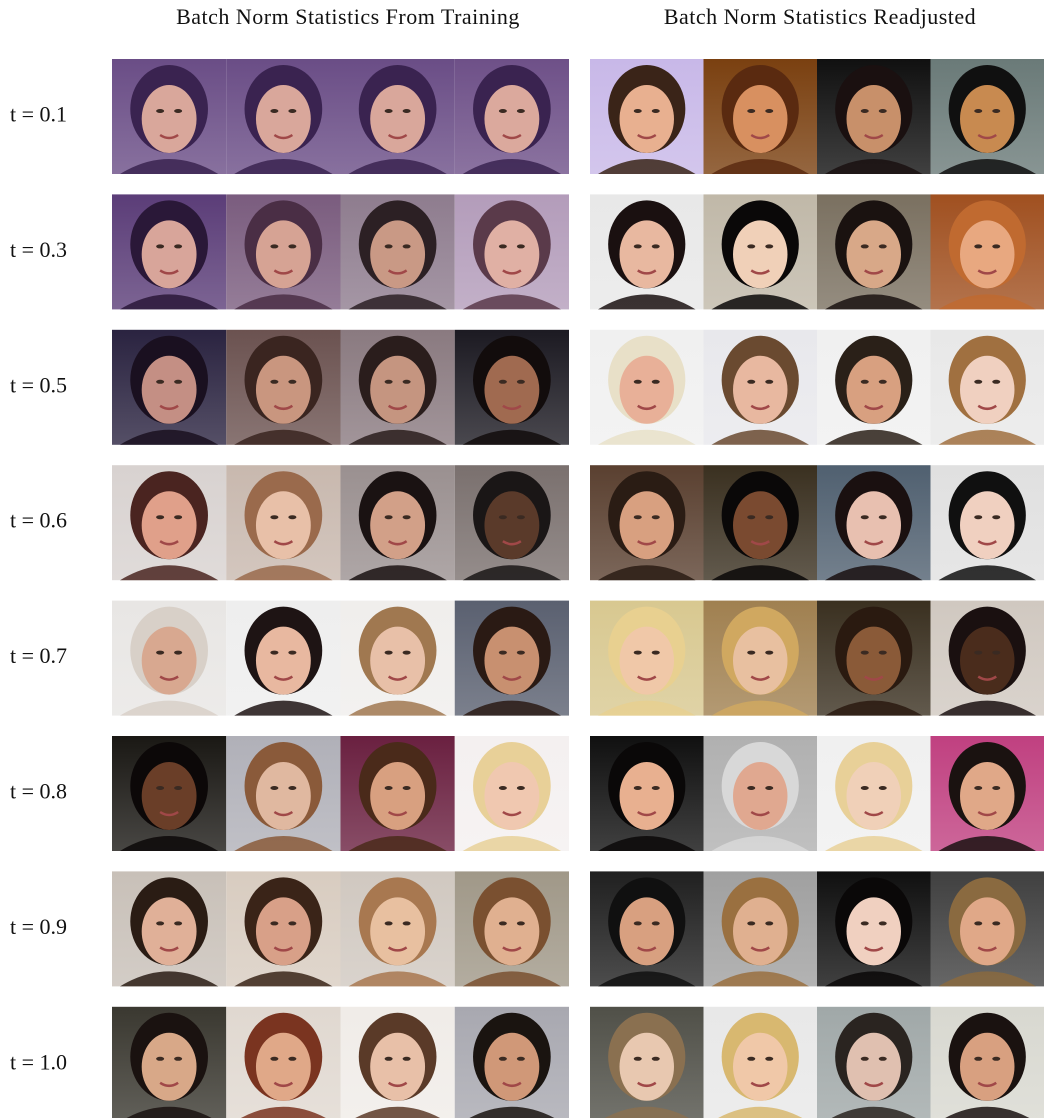 This screenshot has width=1044, height=1118. What do you see at coordinates (38, 655) in the screenshot?
I see `row-label: t = 0.7` at bounding box center [38, 655].